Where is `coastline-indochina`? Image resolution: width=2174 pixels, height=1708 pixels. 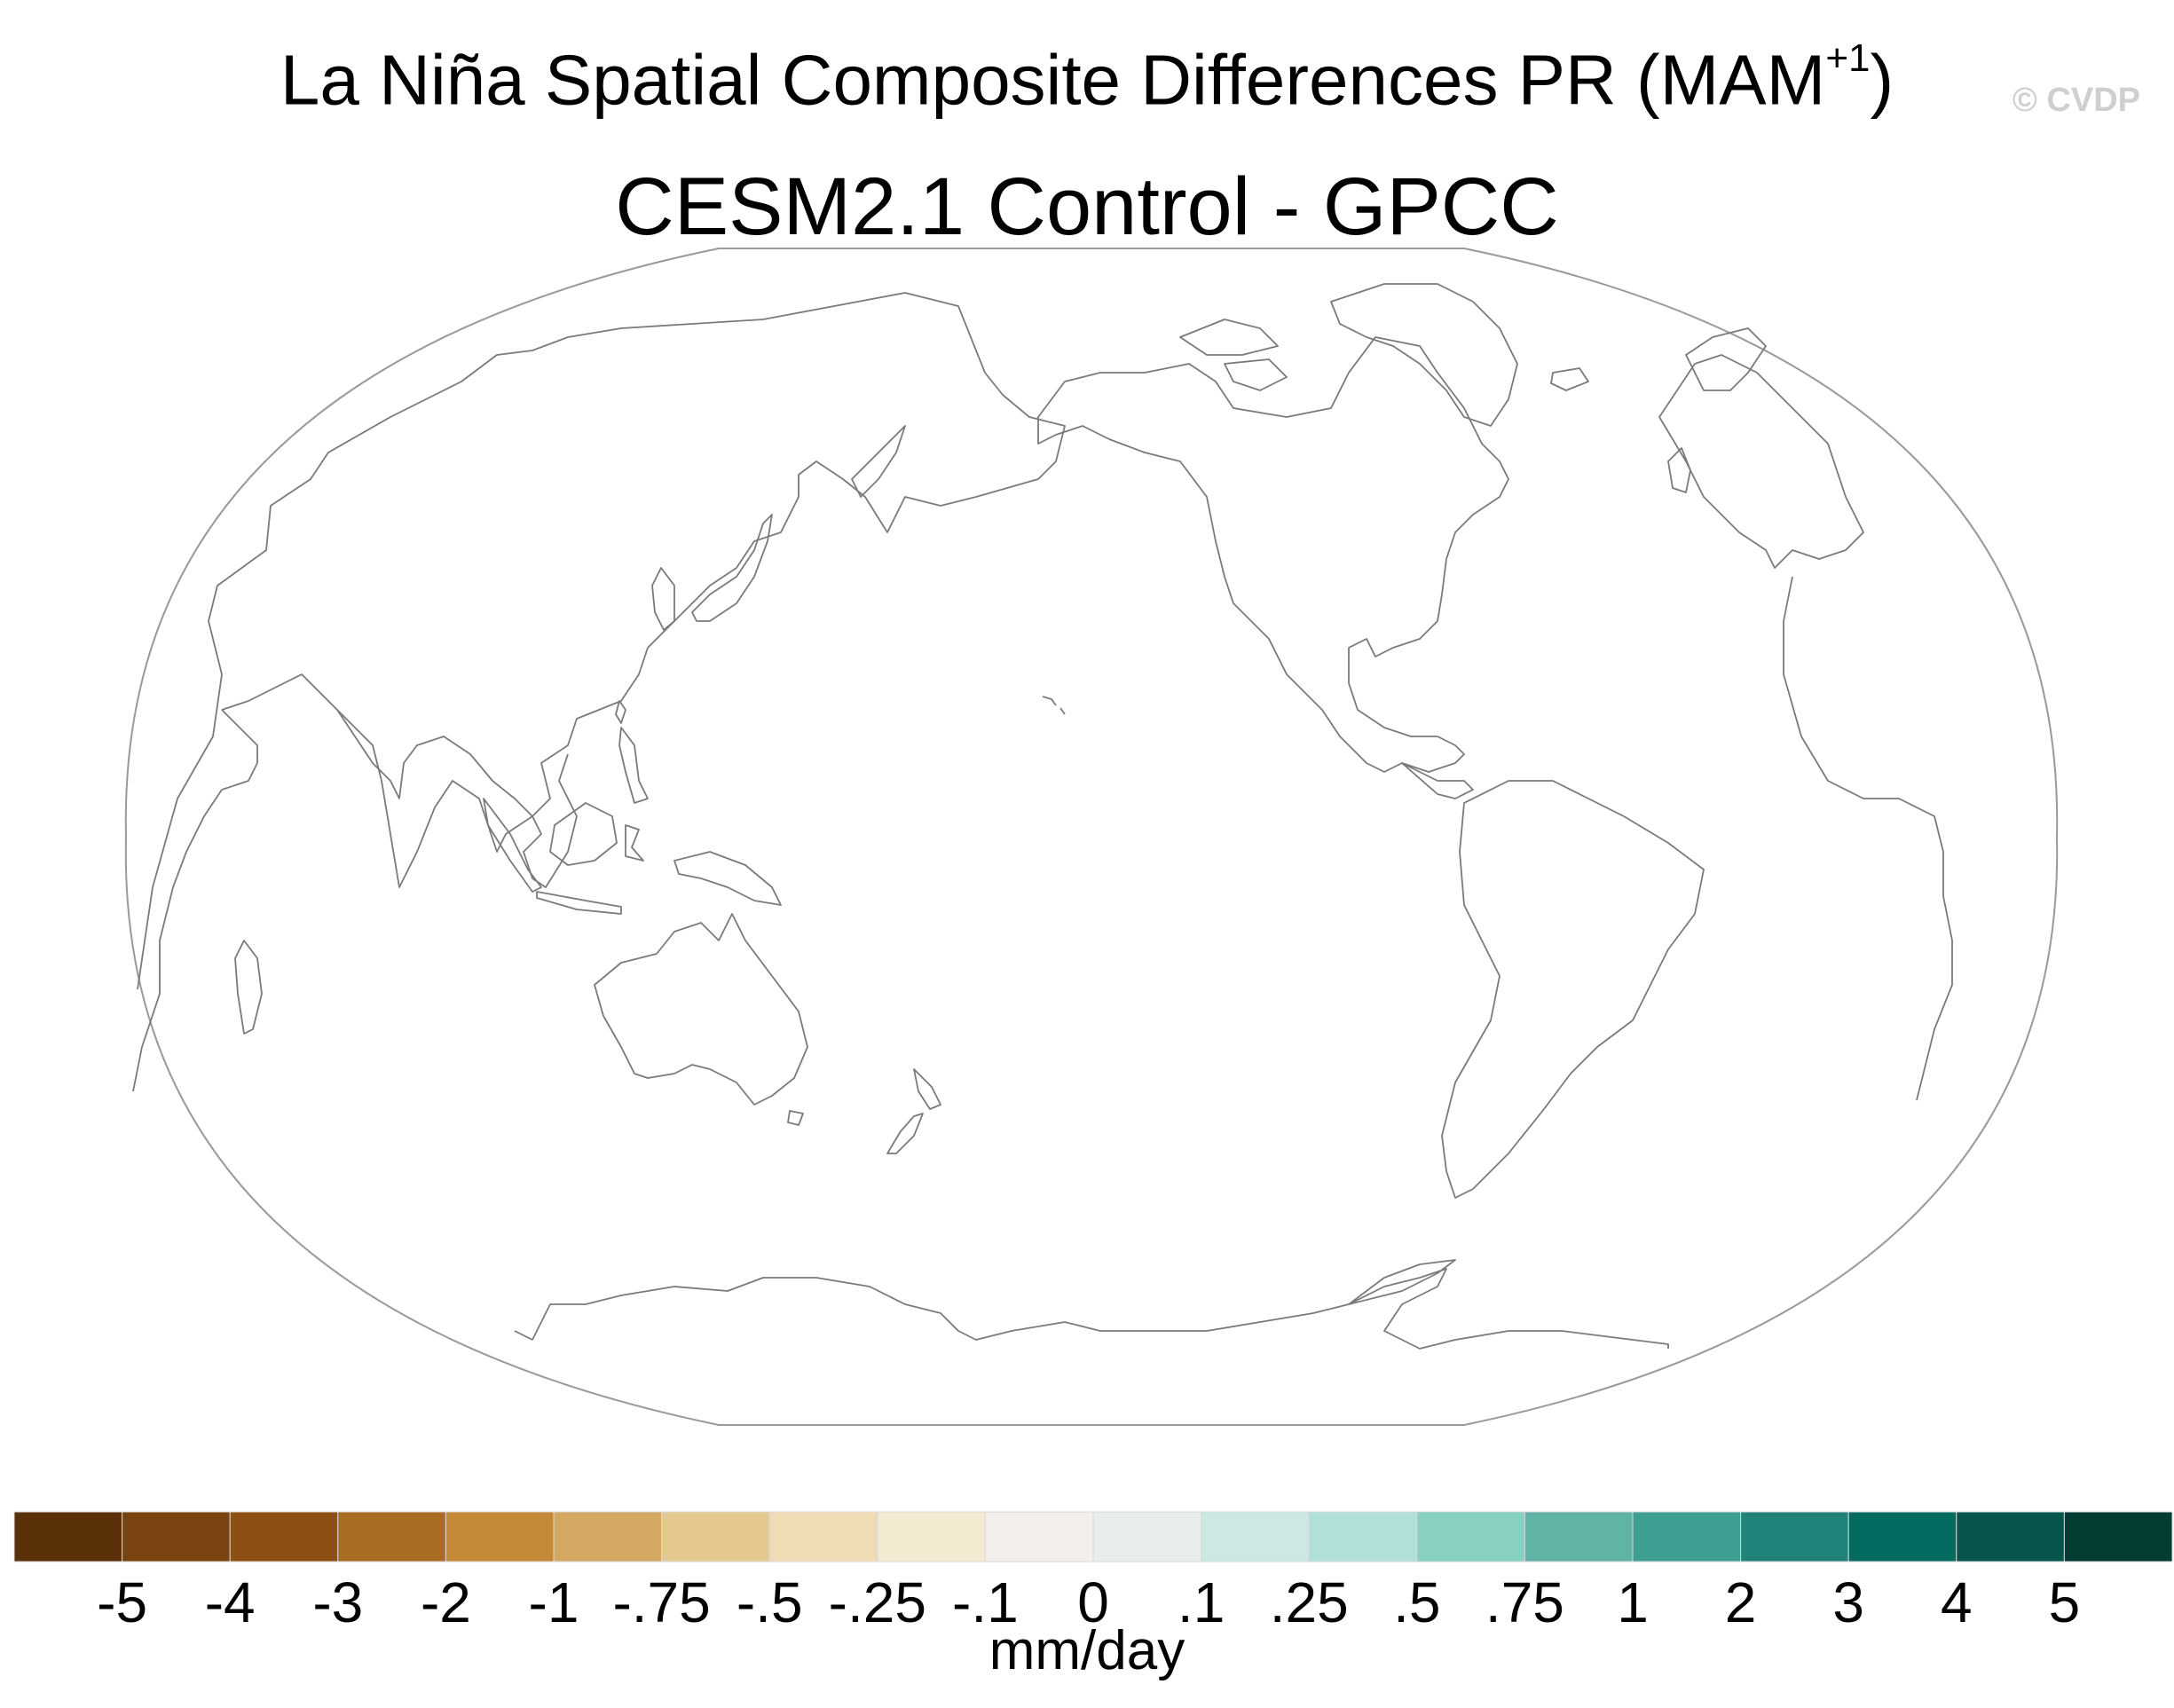 coastline-indochina is located at coordinates (535, 820).